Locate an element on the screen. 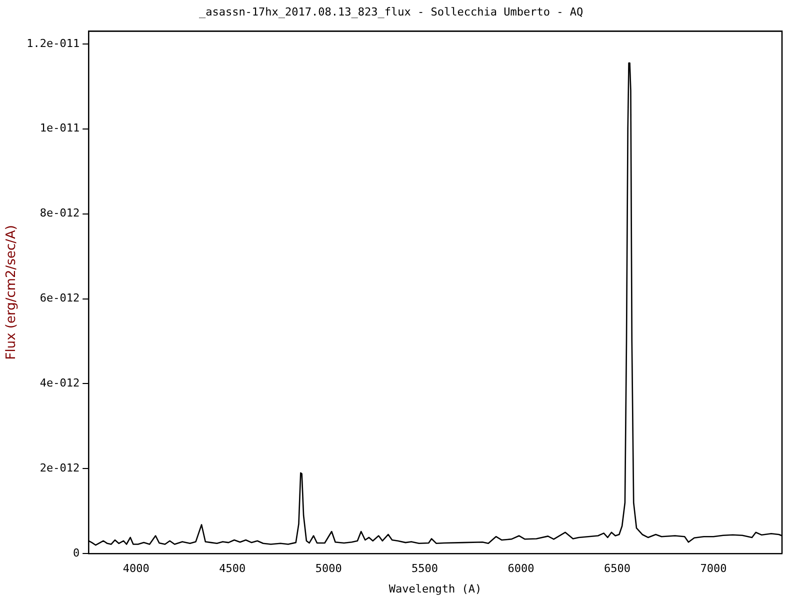 The image size is (800, 600). y-tick-label: 1e-011 is located at coordinates (60, 128).